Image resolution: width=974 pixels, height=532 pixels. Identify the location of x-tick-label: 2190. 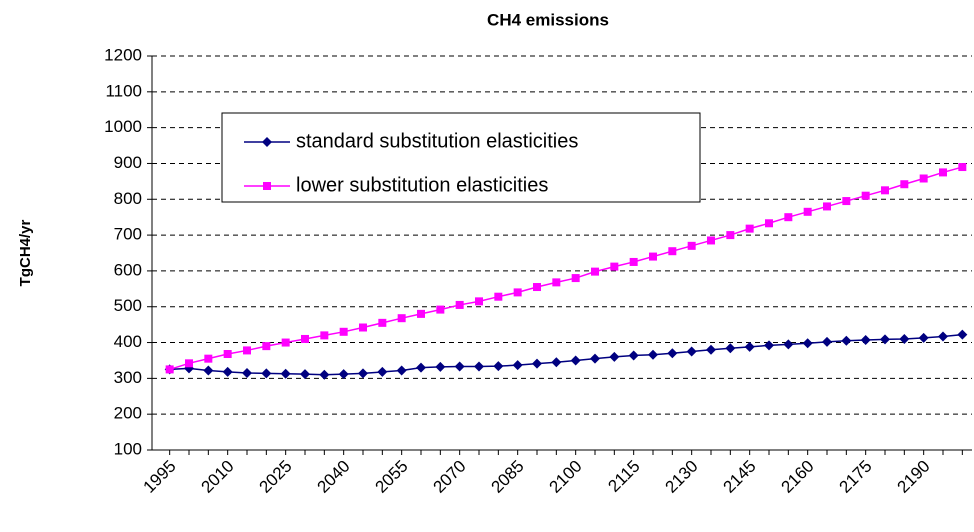
(913, 477).